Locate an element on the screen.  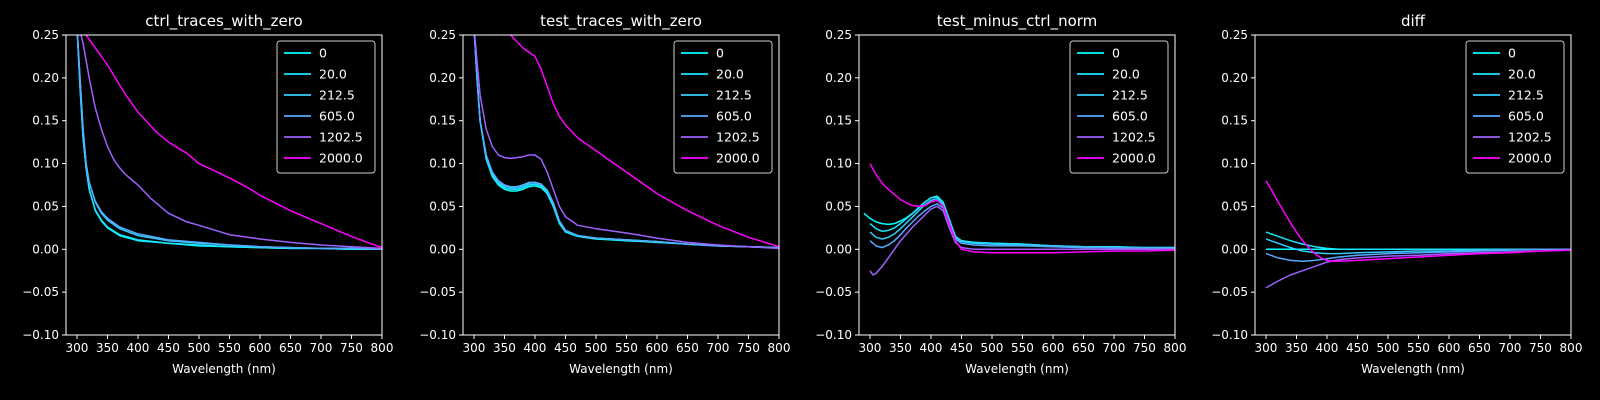
chart-title: test_traces_with_zero is located at coordinates (621, 21).